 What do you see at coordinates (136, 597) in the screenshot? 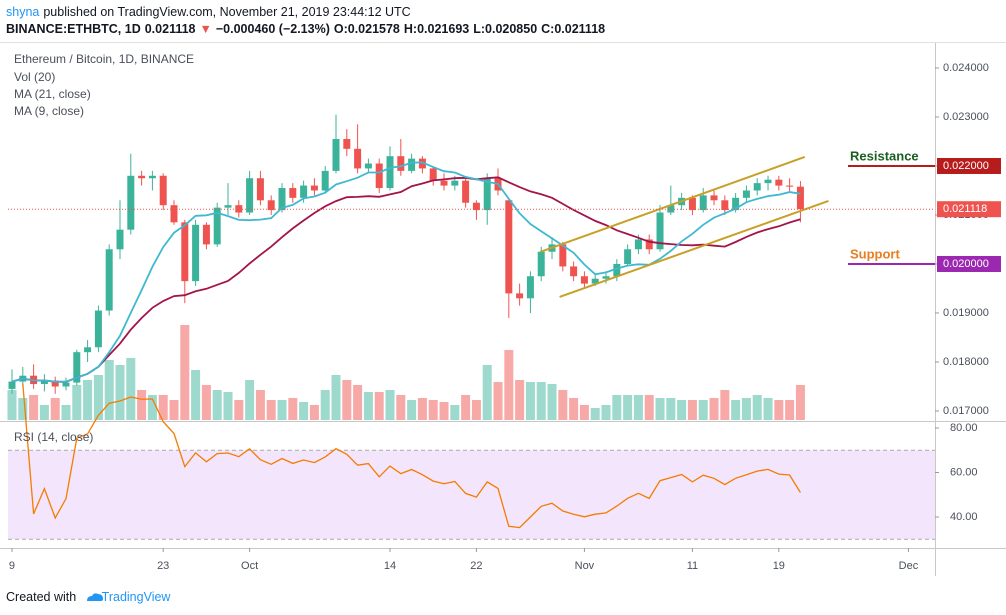
I see `footer-brand: TradingView` at bounding box center [136, 597].